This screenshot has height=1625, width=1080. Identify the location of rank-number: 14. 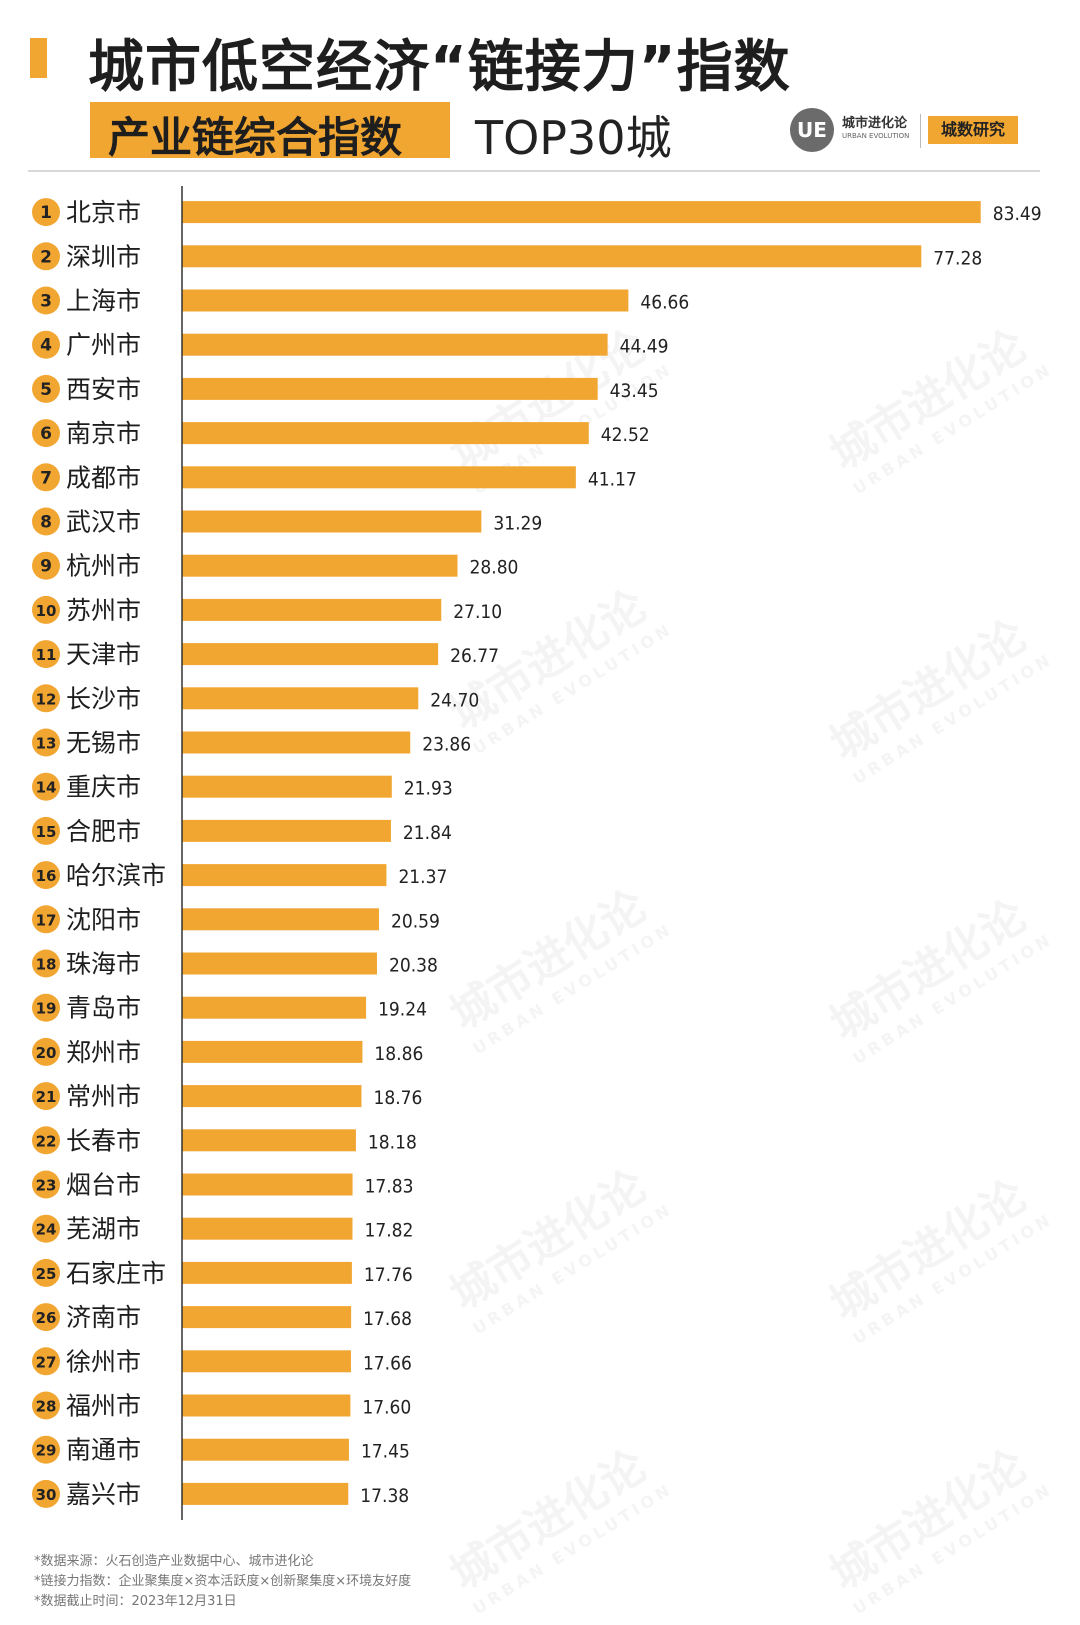
(46, 788).